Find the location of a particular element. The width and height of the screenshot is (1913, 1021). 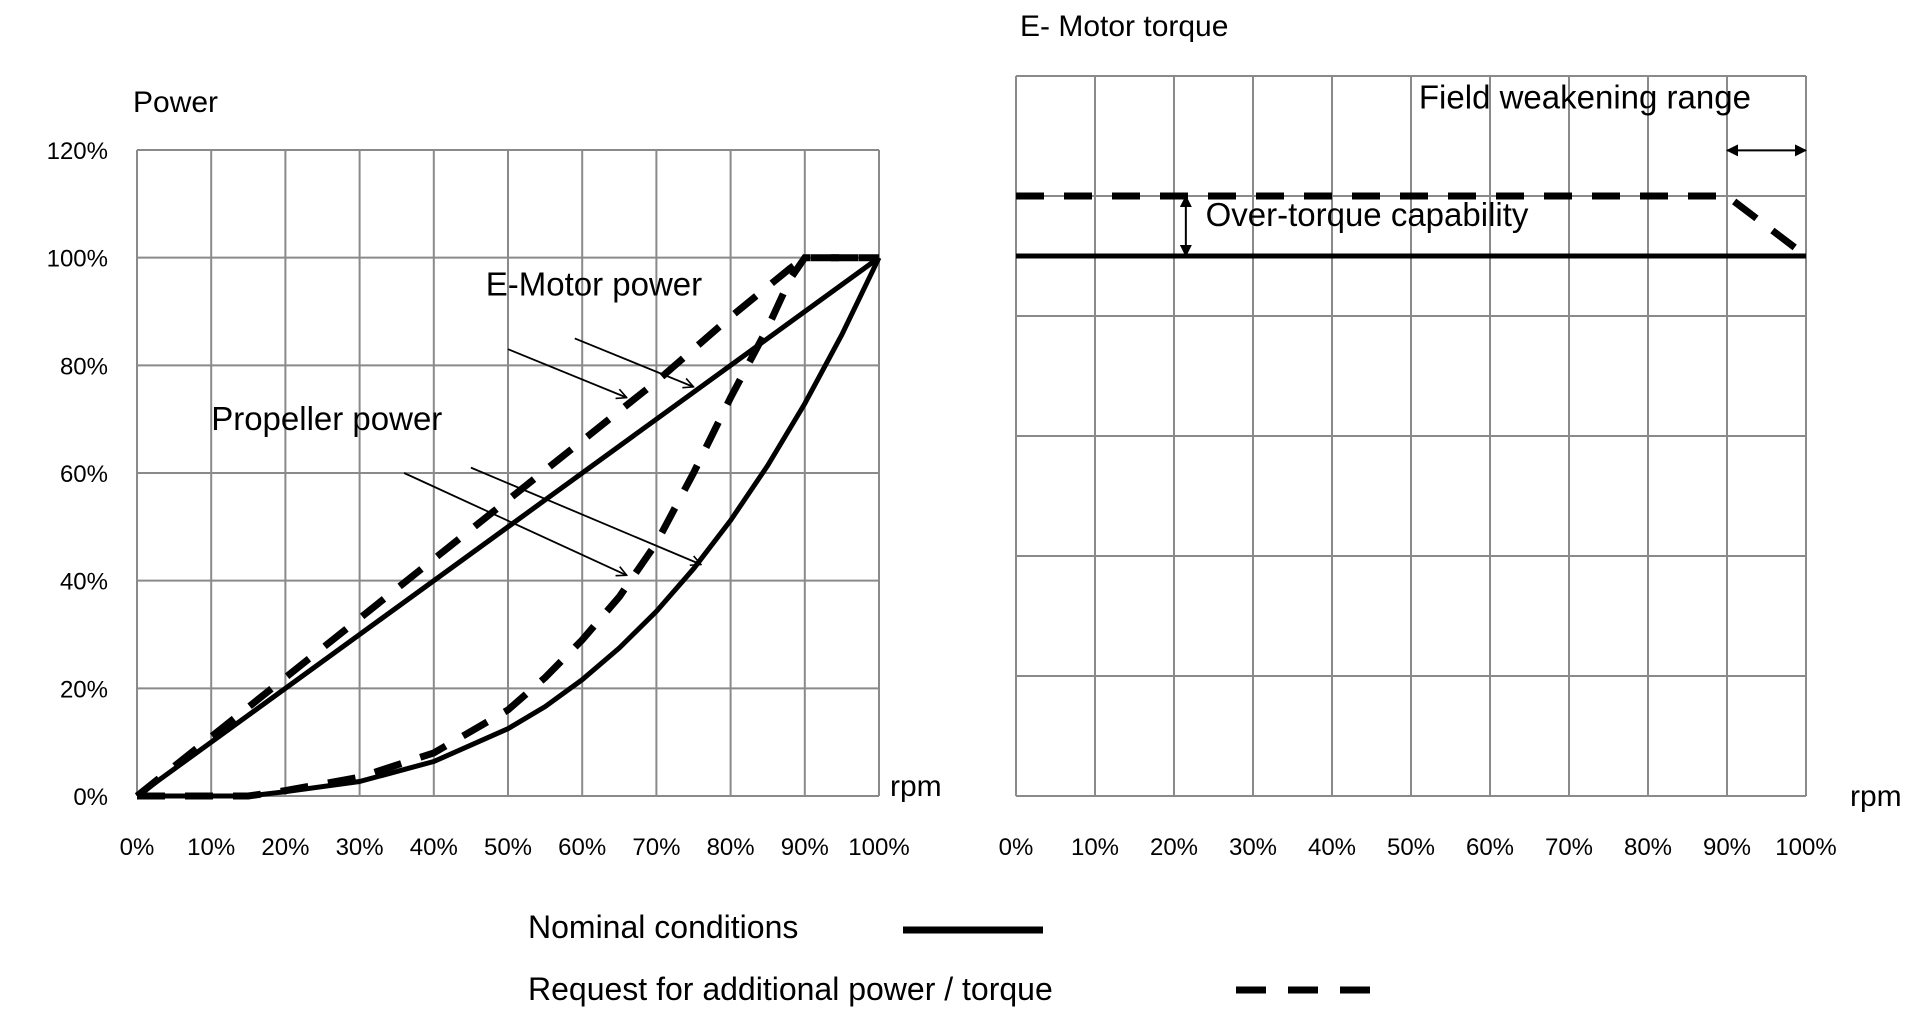

power-y-tick-label: 60% is located at coordinates (84, 474).